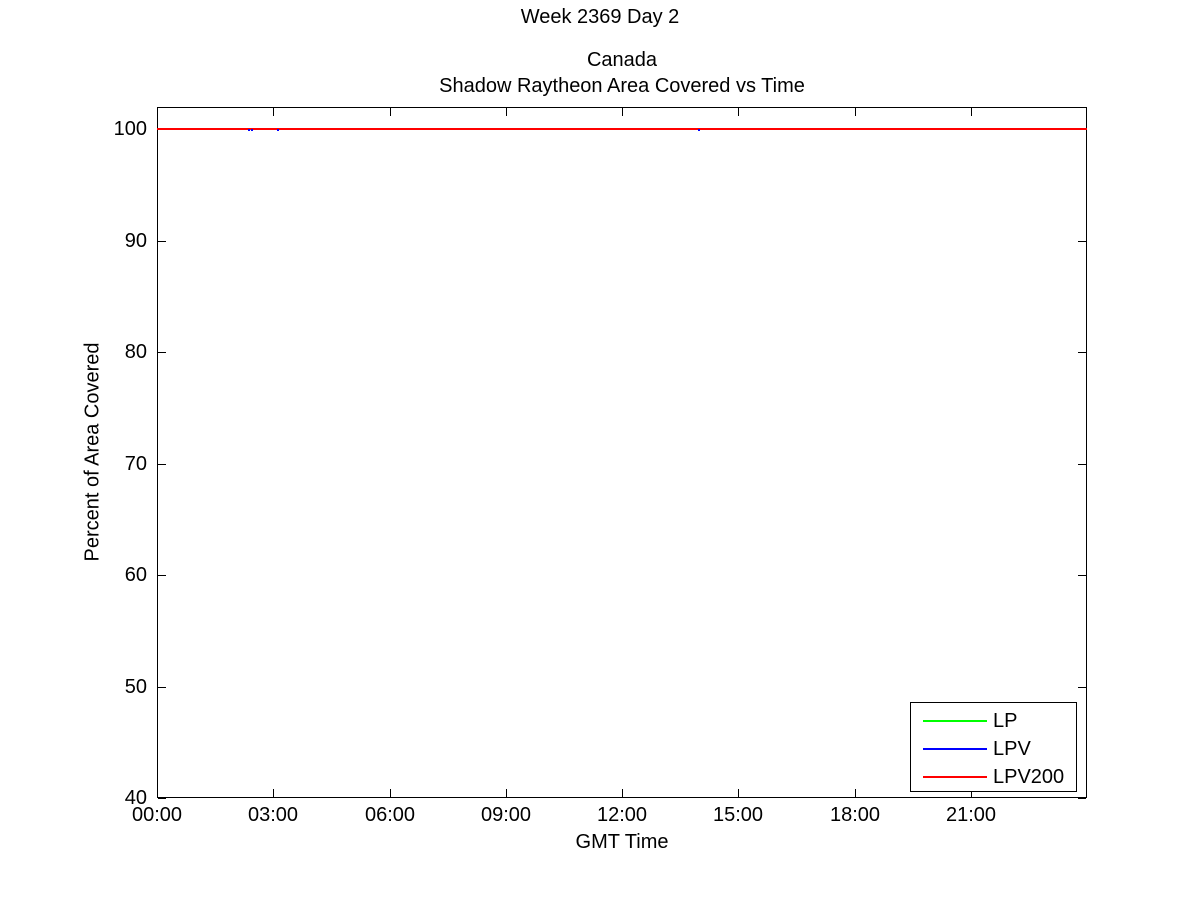 This screenshot has width=1200, height=900. I want to click on axes-title-line-1: Canada, so click(622, 60).